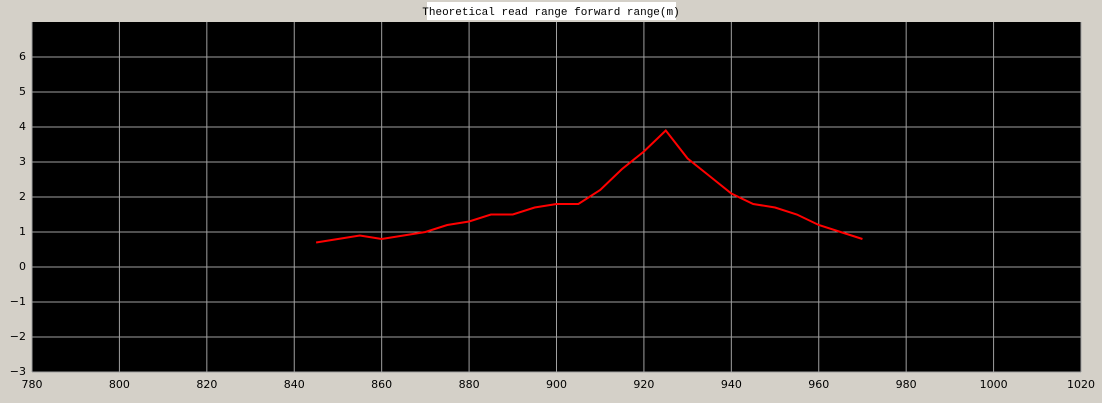  I want to click on x-tick-label: 960, so click(818, 384).